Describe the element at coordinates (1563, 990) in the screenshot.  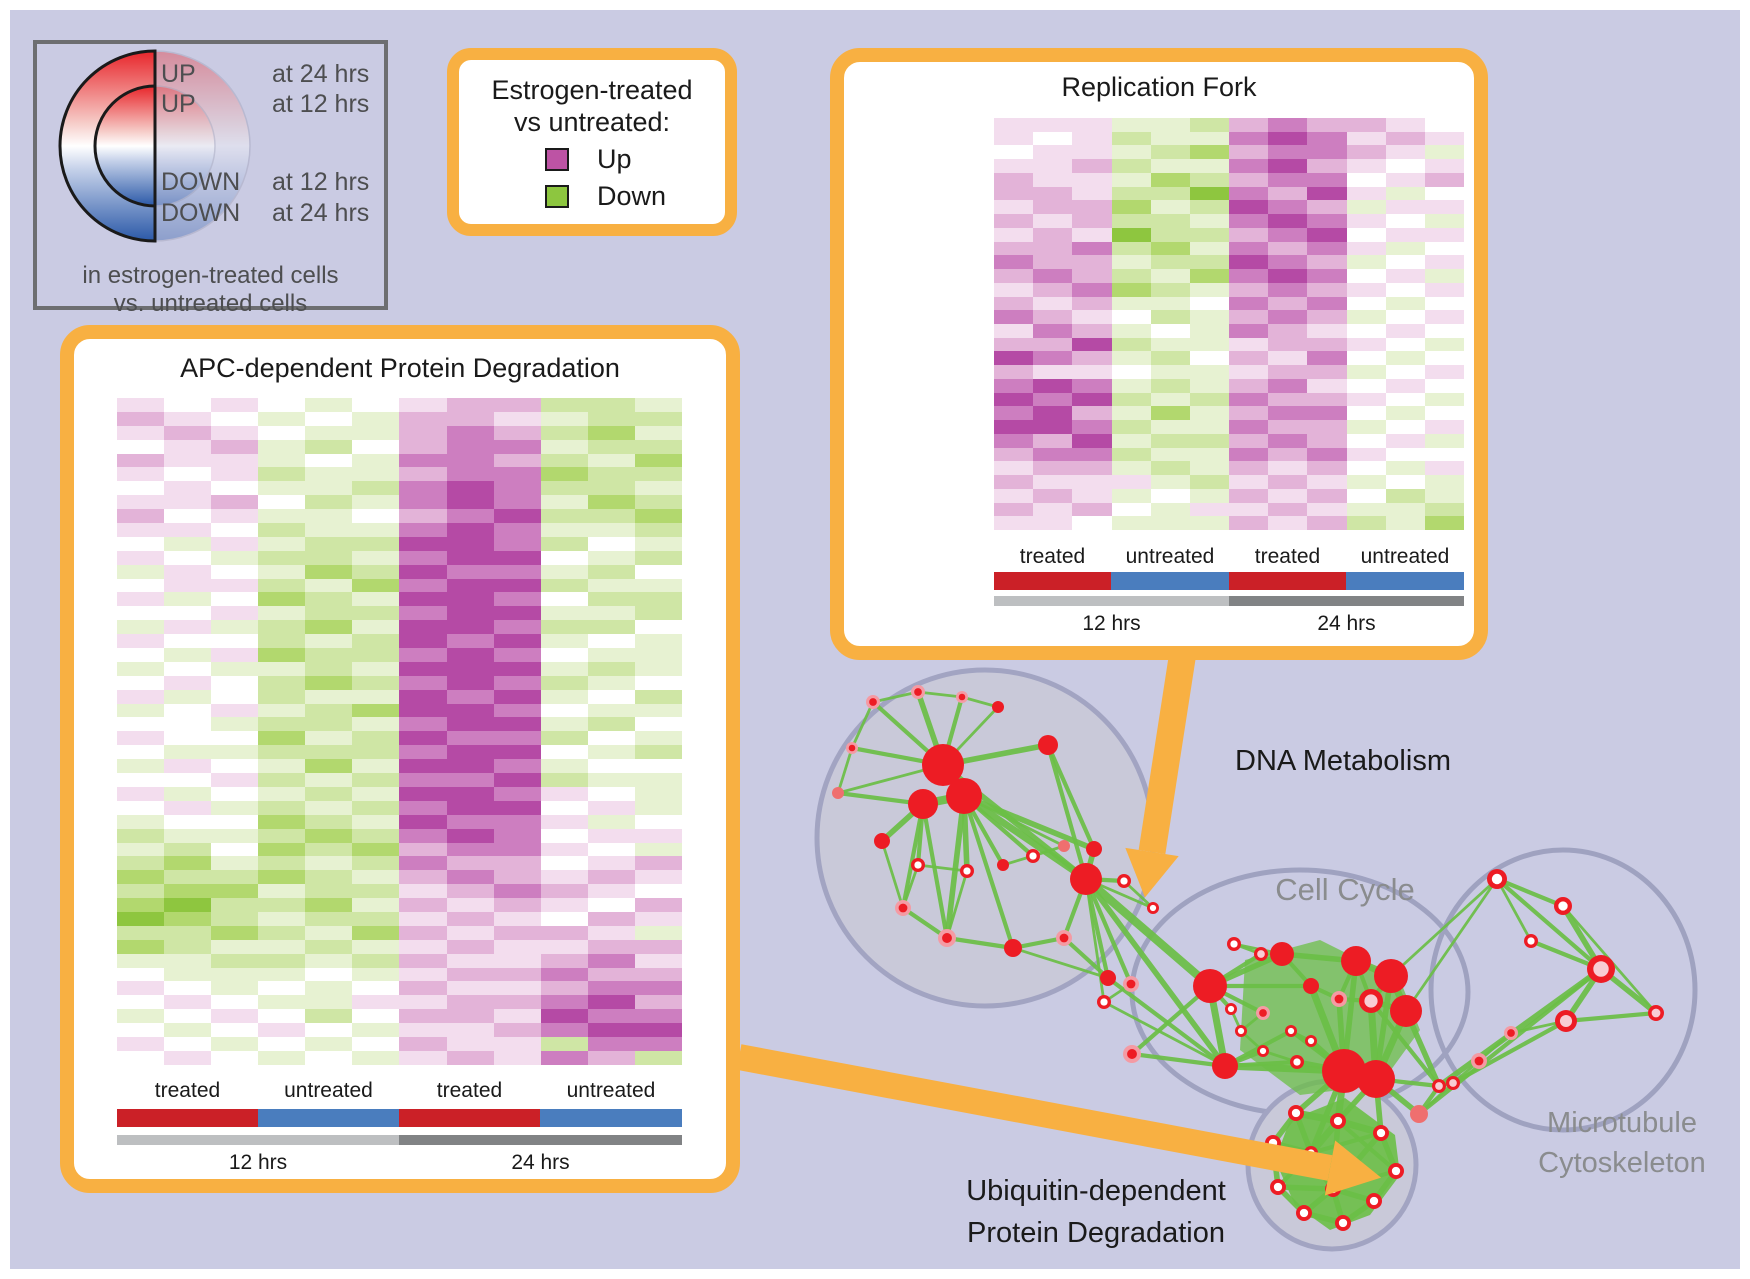
I see `cluster-ellipse` at that location.